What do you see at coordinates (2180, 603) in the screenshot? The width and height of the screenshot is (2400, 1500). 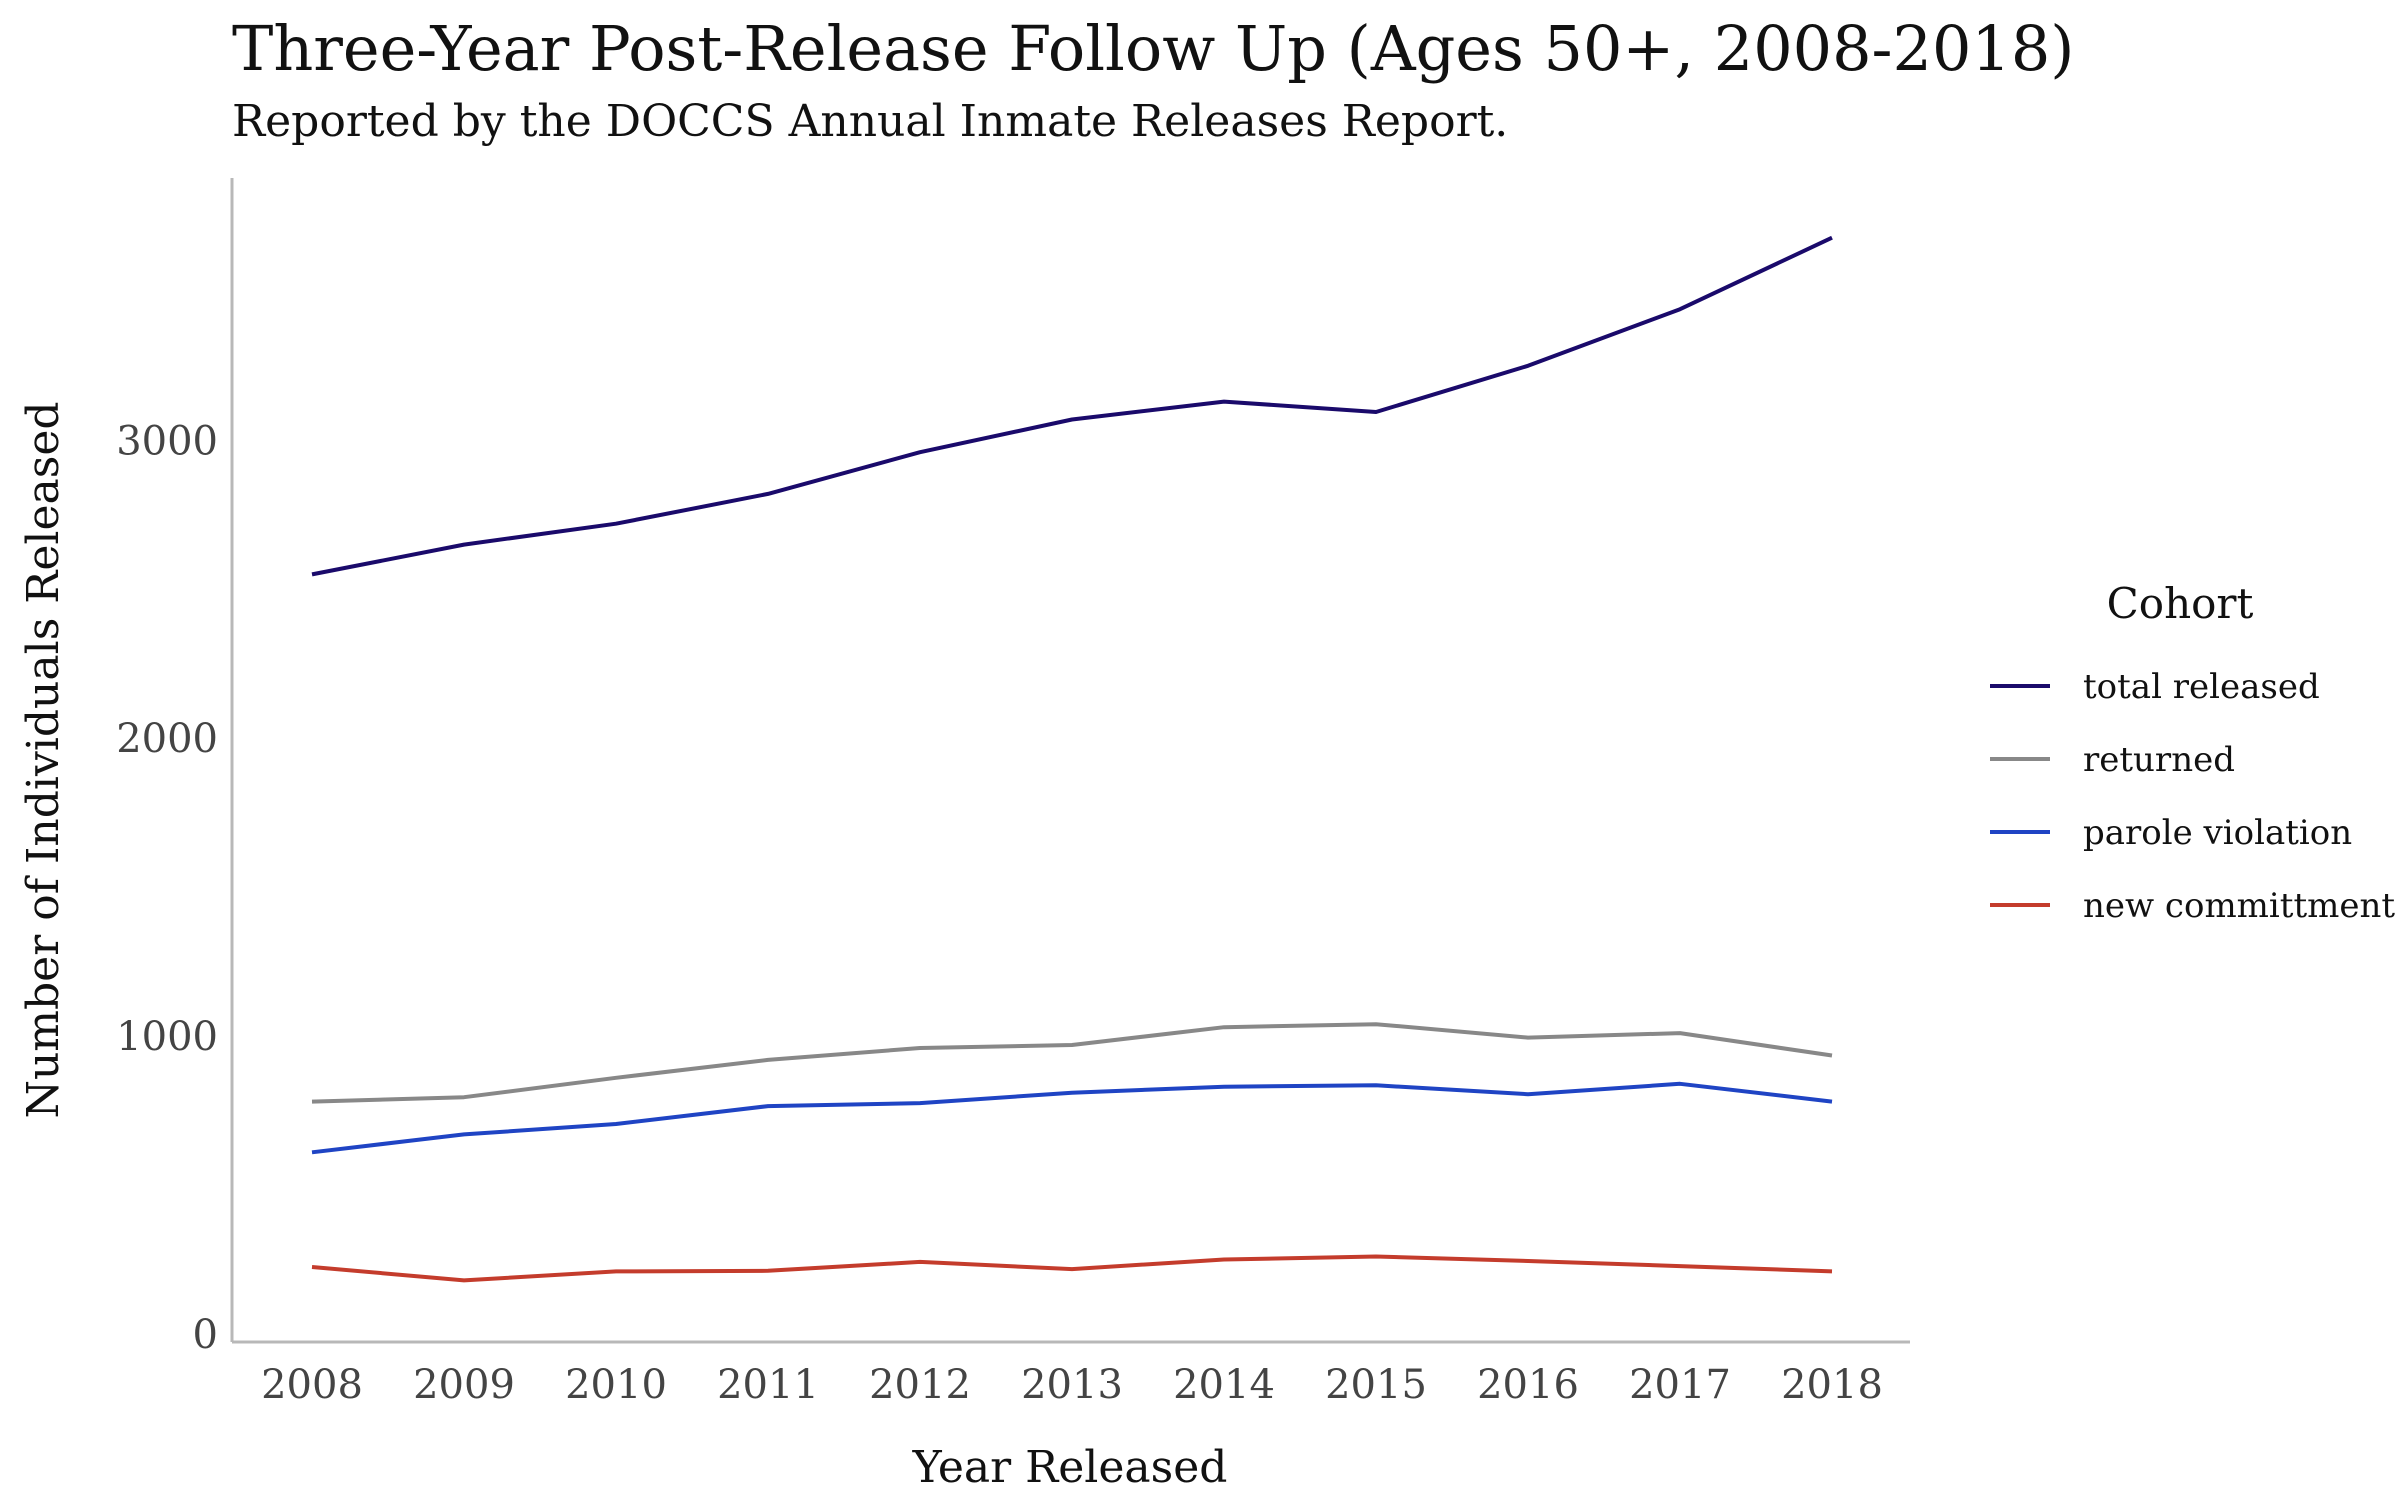 I see `legend-title: Cohort` at bounding box center [2180, 603].